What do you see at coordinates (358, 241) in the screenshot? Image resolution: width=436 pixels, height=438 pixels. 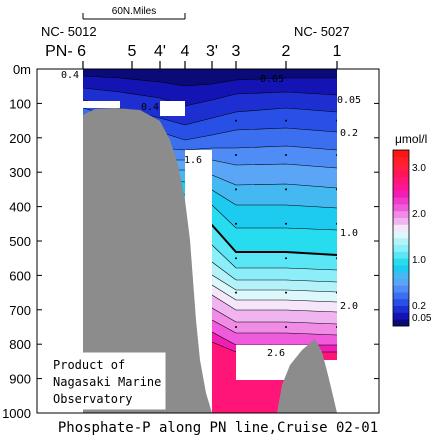 I see `data-gap-right` at bounding box center [358, 241].